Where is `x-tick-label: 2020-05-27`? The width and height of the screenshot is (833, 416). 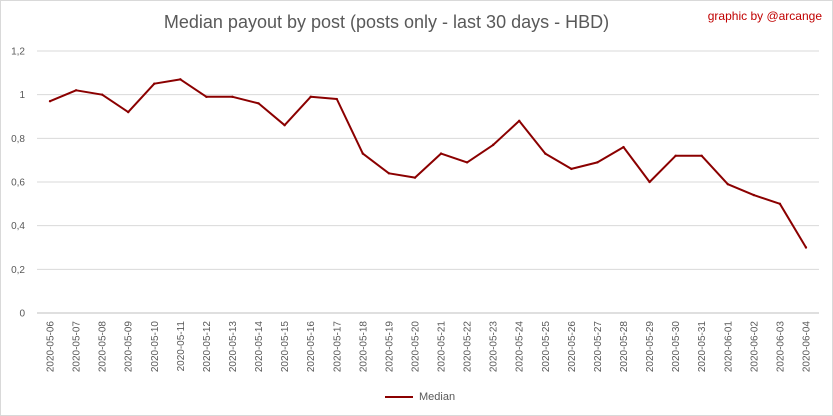 x-tick-label: 2020-05-27 is located at coordinates (598, 347).